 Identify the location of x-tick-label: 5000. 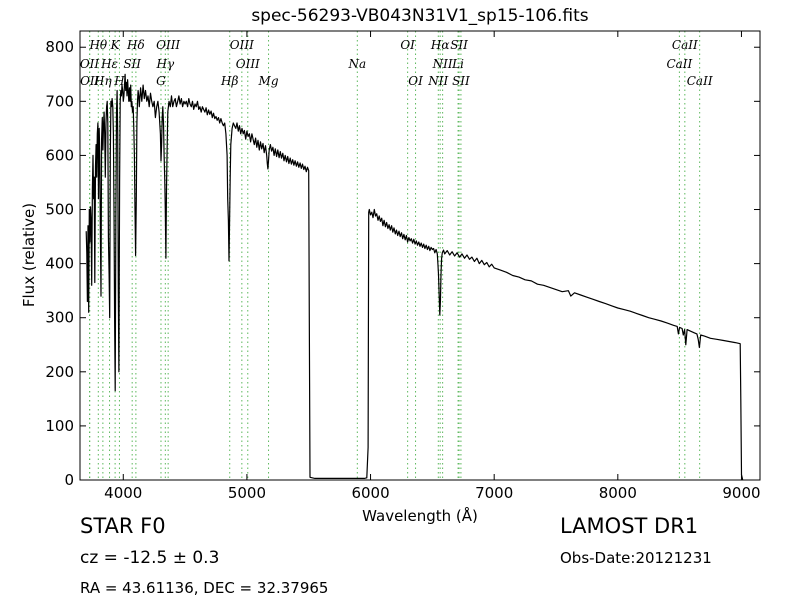
(247, 493).